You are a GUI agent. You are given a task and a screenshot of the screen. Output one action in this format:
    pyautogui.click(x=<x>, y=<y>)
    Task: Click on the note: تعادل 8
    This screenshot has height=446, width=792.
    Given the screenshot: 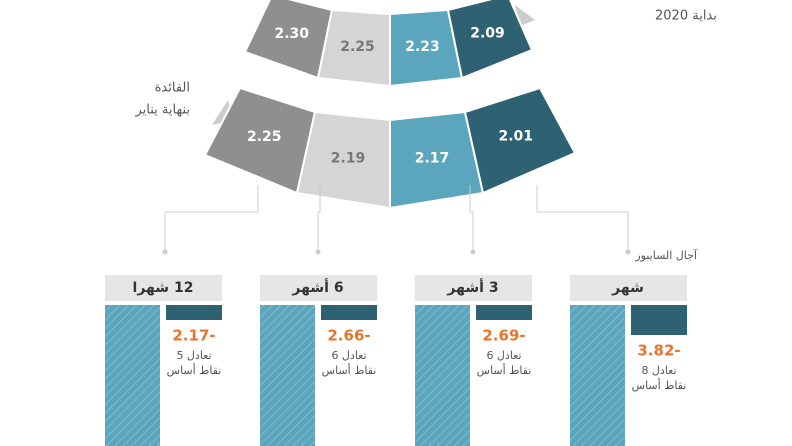 What is the action you would take?
    pyautogui.click(x=658, y=370)
    